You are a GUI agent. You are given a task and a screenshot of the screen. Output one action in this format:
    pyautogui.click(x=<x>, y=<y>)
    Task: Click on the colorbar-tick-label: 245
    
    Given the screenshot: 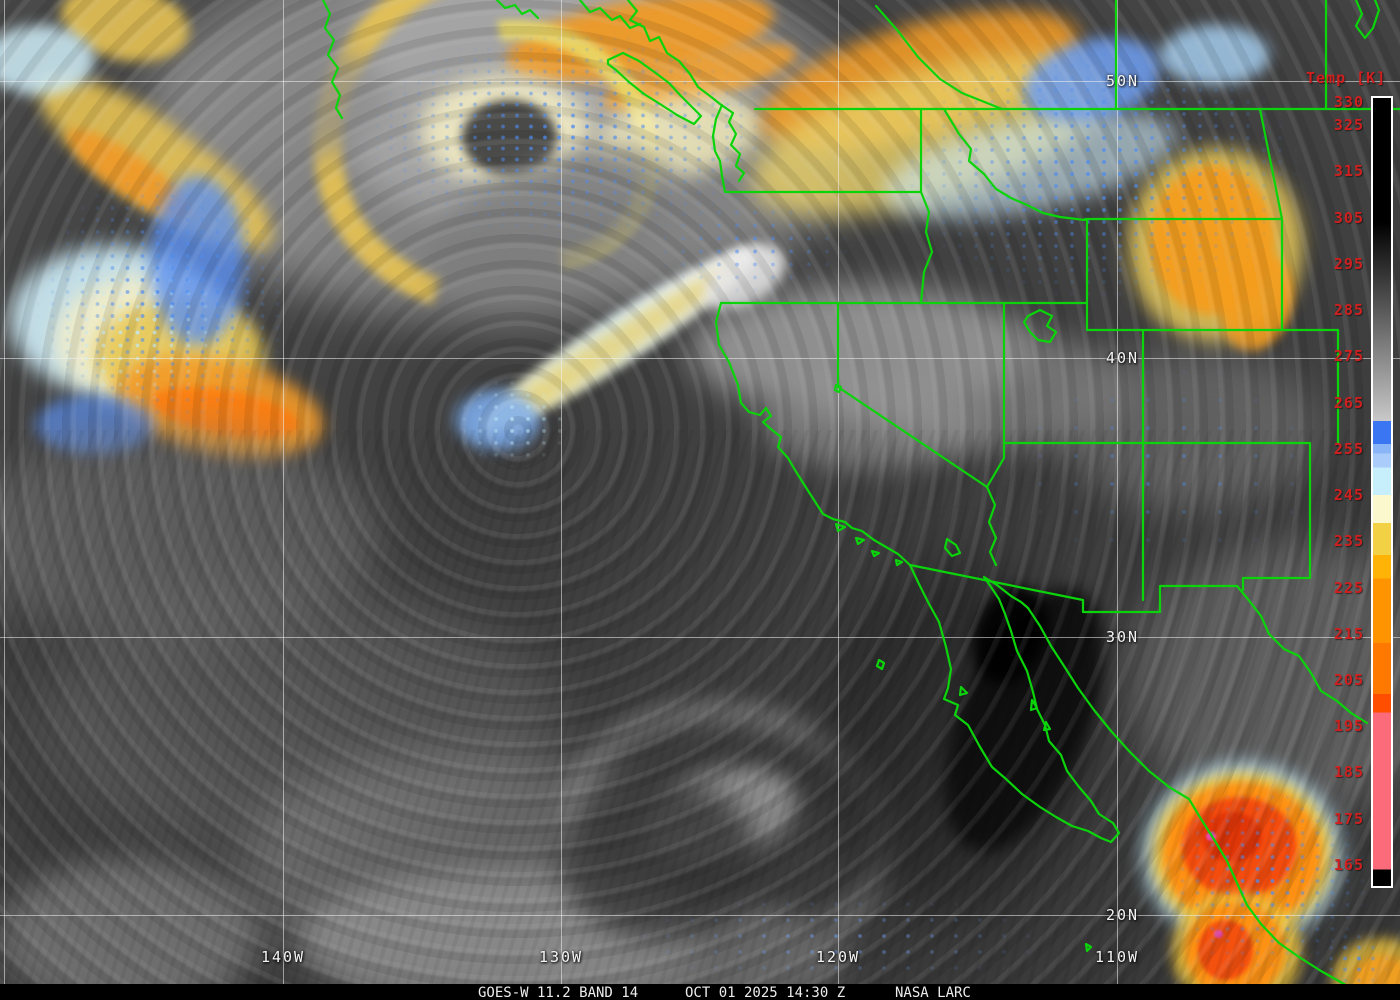 What is the action you would take?
    pyautogui.click(x=1348, y=495)
    